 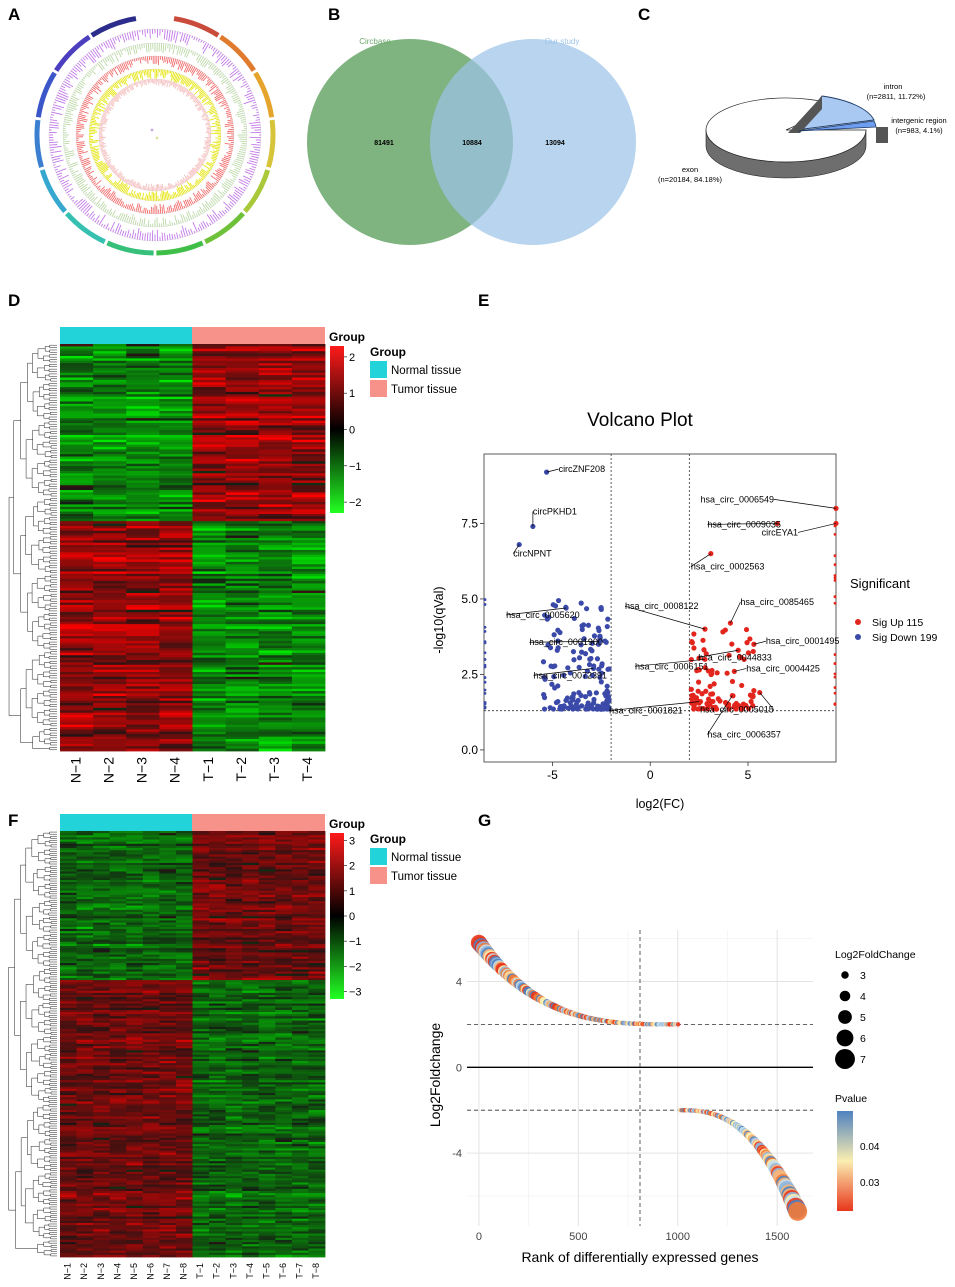 I want to click on volcano-point-down, so click(x=554, y=665).